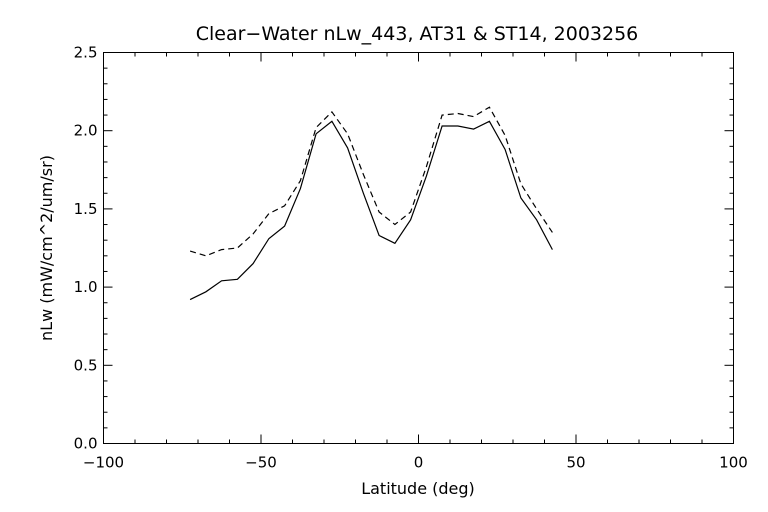  What do you see at coordinates (86, 287) in the screenshot?
I see `y-tick-label: 1.0` at bounding box center [86, 287].